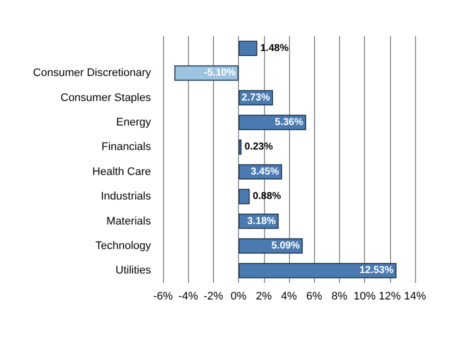  Describe the element at coordinates (220, 73) in the screenshot. I see `data-label: -5.10%` at that location.